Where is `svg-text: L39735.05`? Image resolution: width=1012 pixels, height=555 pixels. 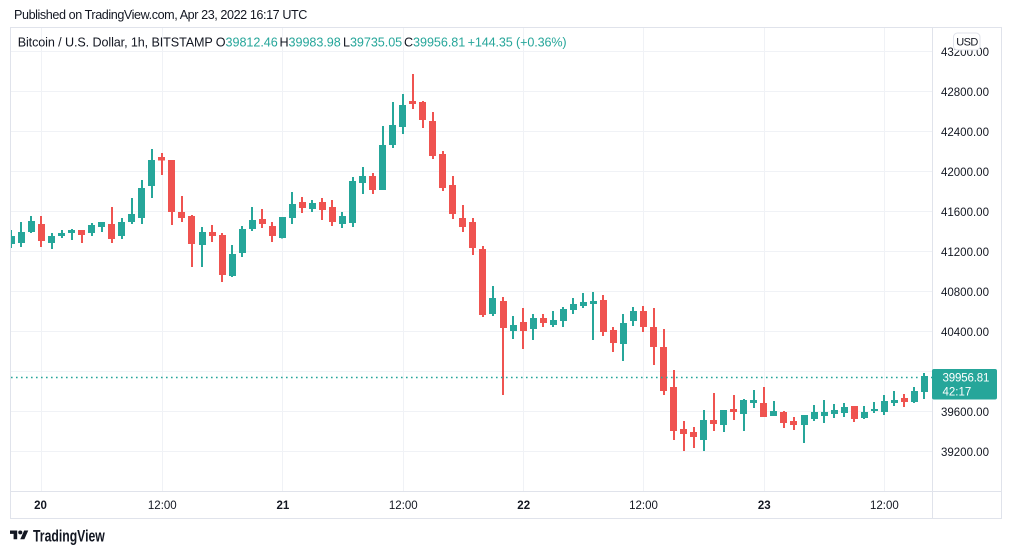 svg-text: L39735.05 is located at coordinates (372, 42).